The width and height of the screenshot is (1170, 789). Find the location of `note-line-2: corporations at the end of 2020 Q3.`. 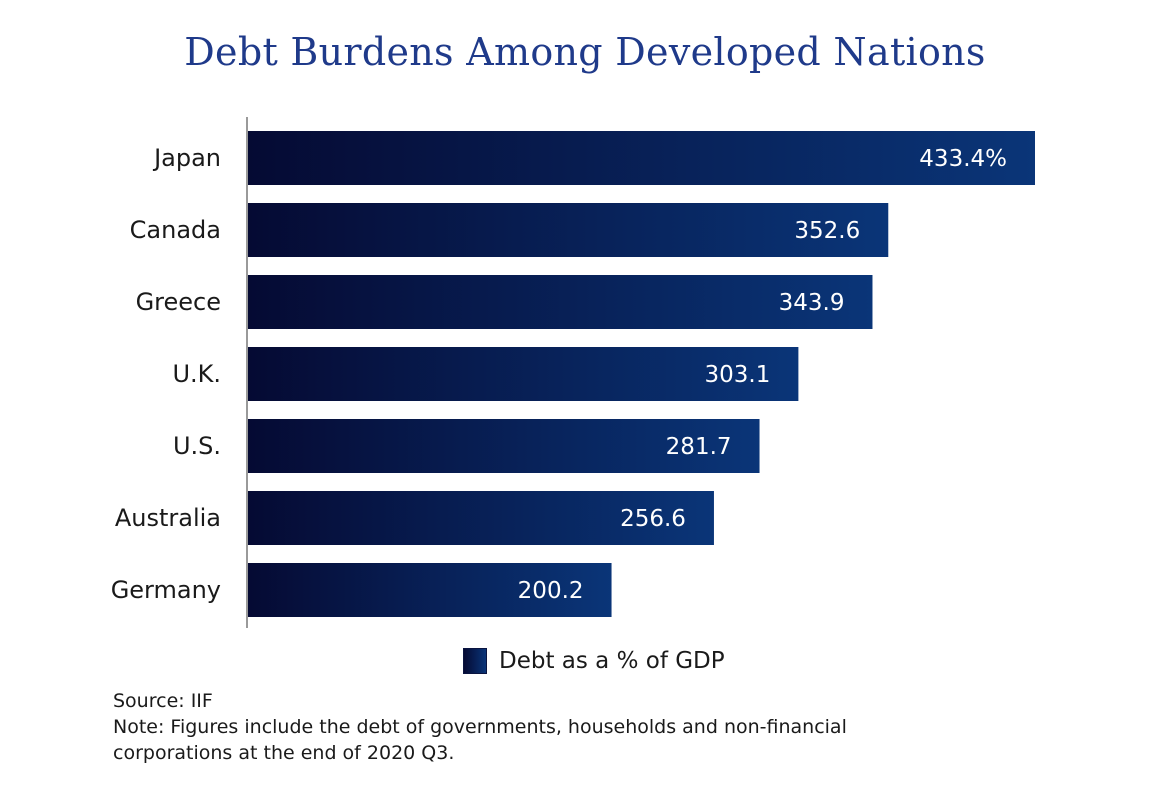

note-line-2: corporations at the end of 2020 Q3. is located at coordinates (284, 753).